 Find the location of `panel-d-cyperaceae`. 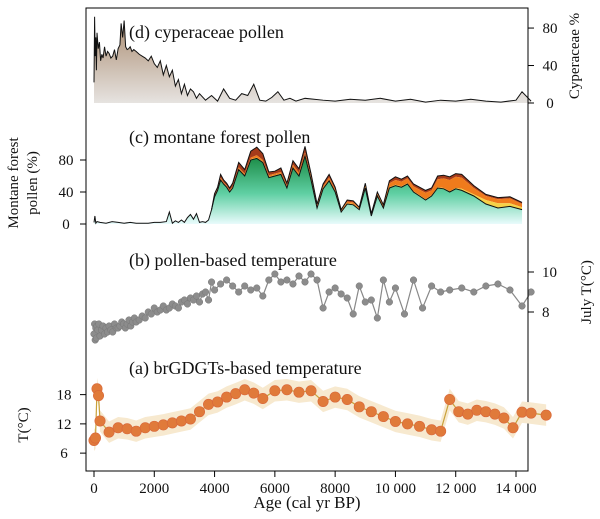

panel-d-cyperaceae is located at coordinates (312, 60).